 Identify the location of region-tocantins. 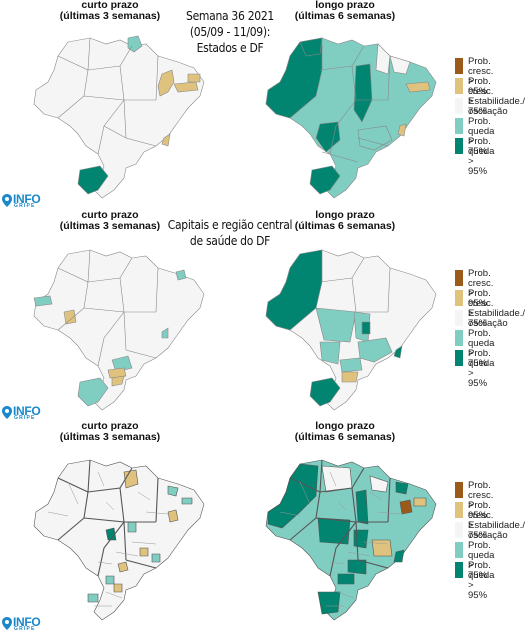
(362, 507).